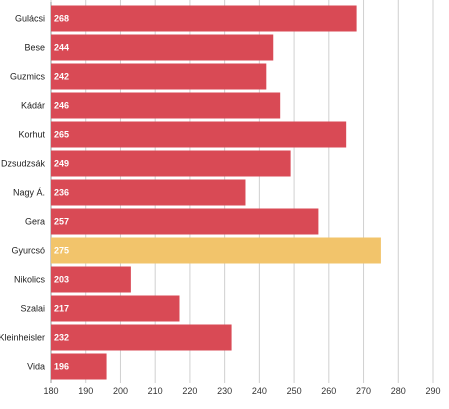 This screenshot has height=409, width=449. Describe the element at coordinates (61, 367) in the screenshot. I see `bar-value-label: 196` at that location.